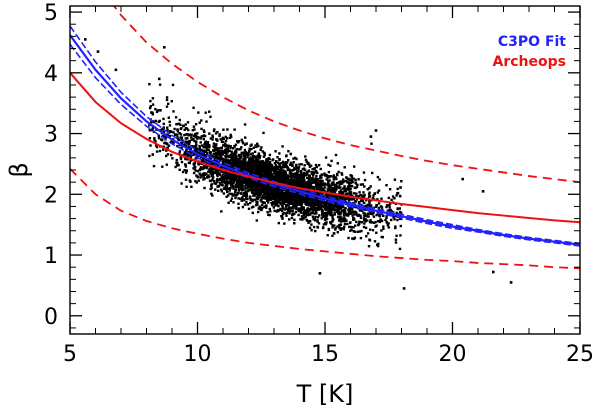  Describe the element at coordinates (325, 354) in the screenshot. I see `x-tick-label: 15` at that location.